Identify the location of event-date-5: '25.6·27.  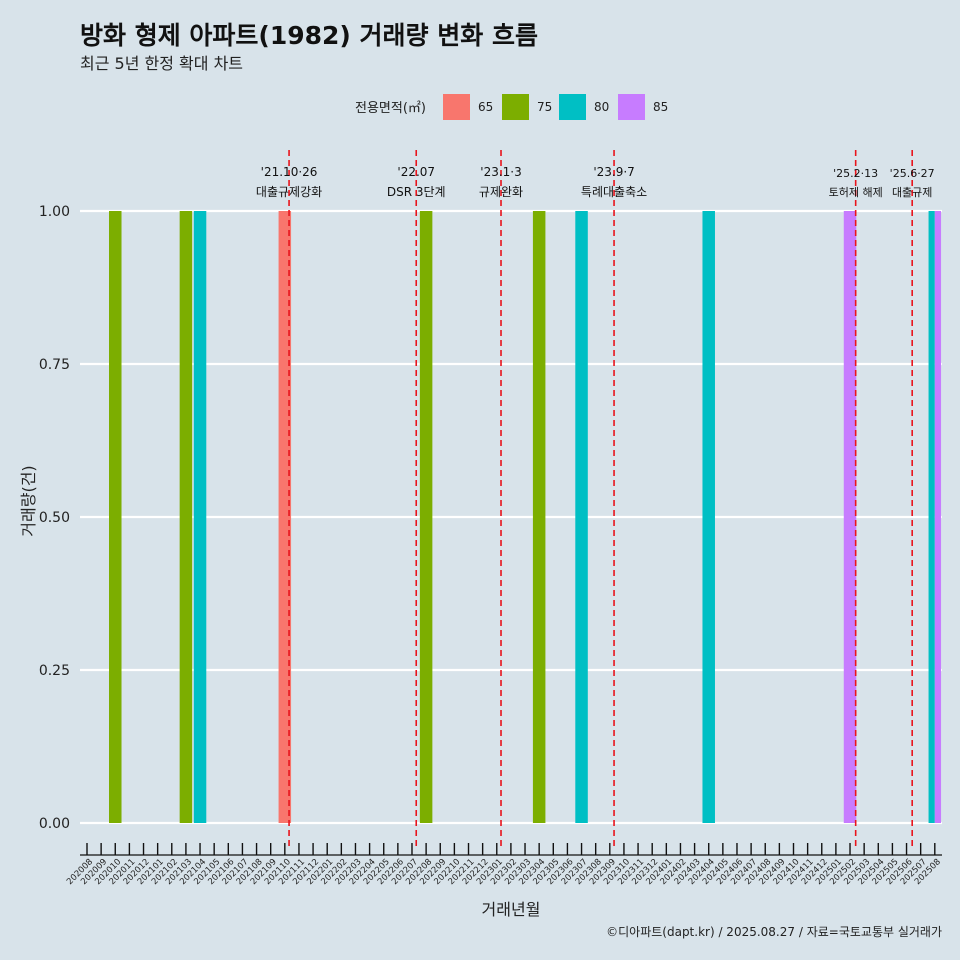
(912, 173).